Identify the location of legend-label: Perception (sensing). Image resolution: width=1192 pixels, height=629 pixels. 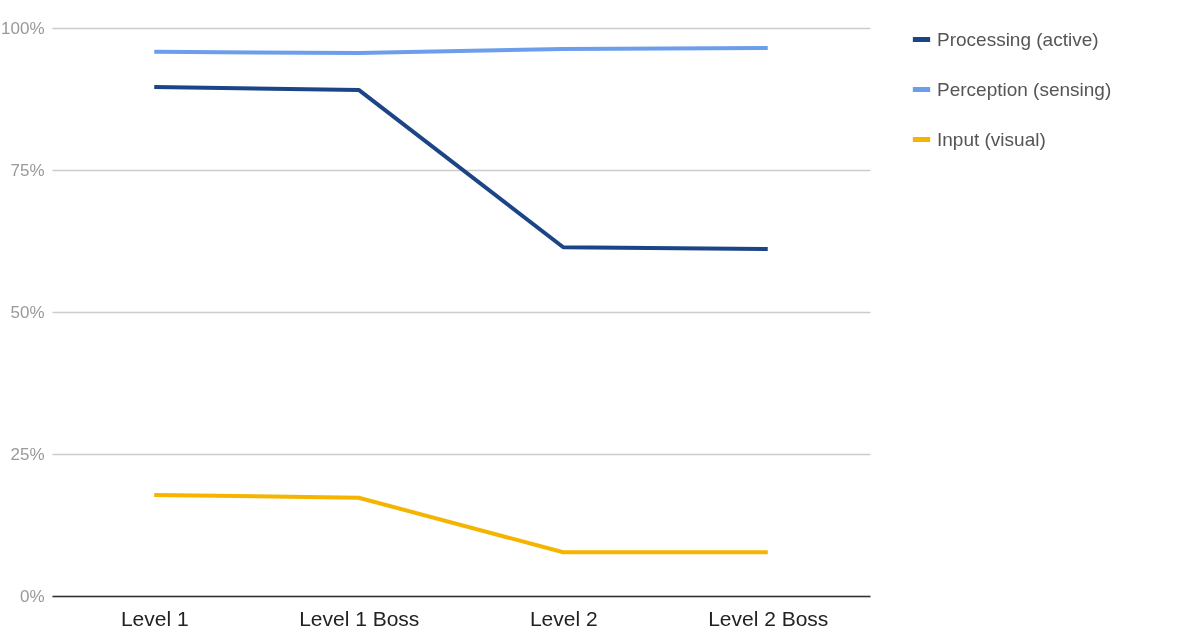
(1024, 89).